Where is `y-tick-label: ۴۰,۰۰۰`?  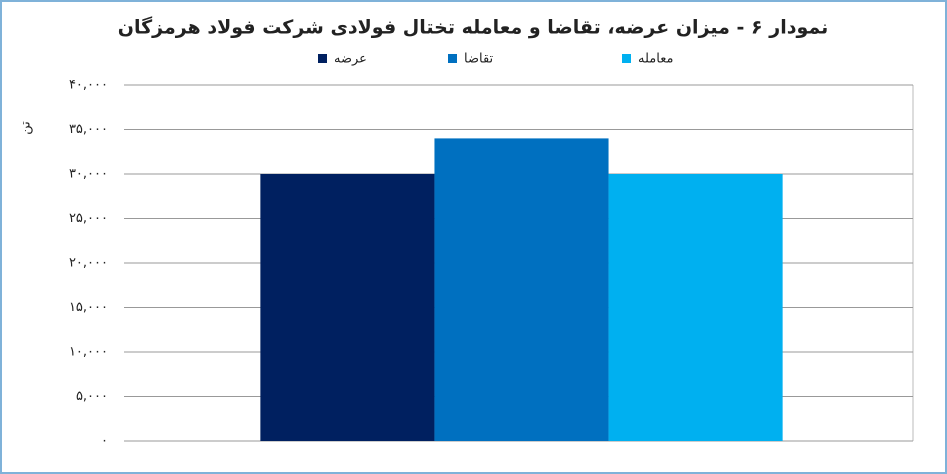
y-tick-label: ۴۰,۰۰۰ is located at coordinates (88, 85).